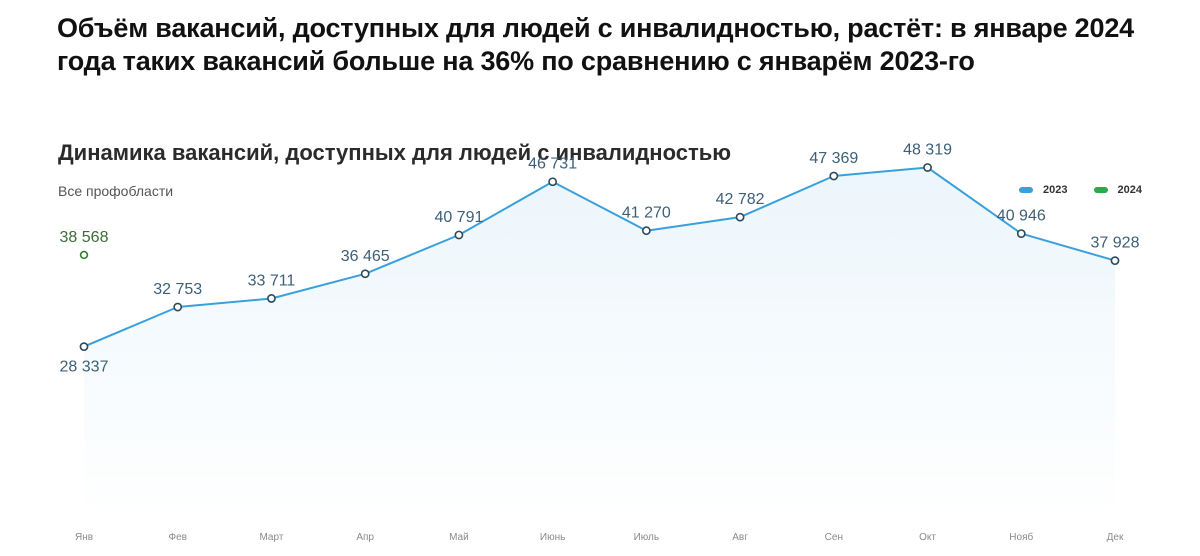  Describe the element at coordinates (1115, 537) in the screenshot. I see `x-tick-label: Дек` at that location.